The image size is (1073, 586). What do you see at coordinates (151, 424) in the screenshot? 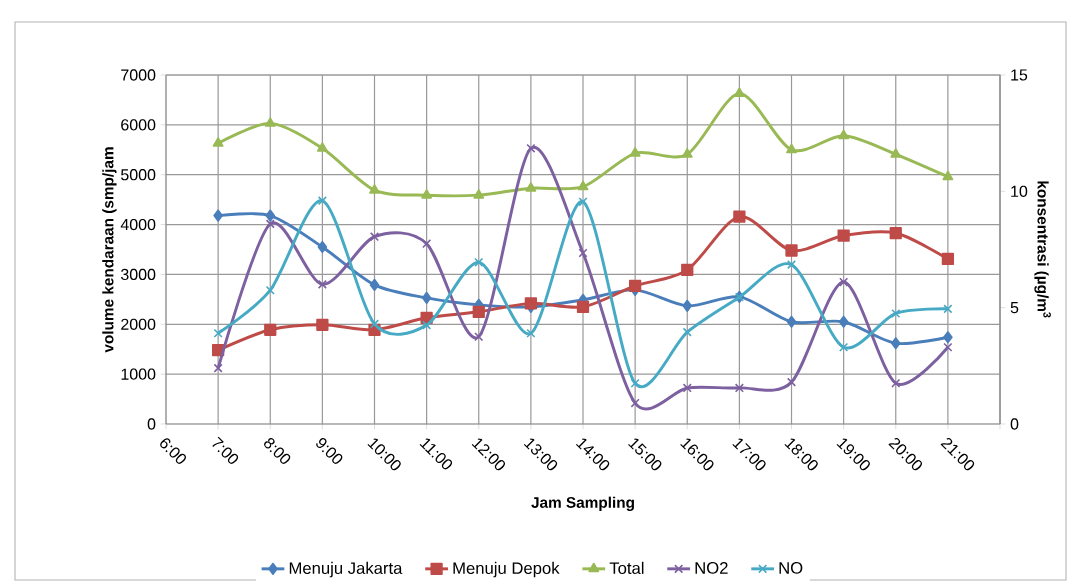
I see `y-tick-label: 0` at bounding box center [151, 424].